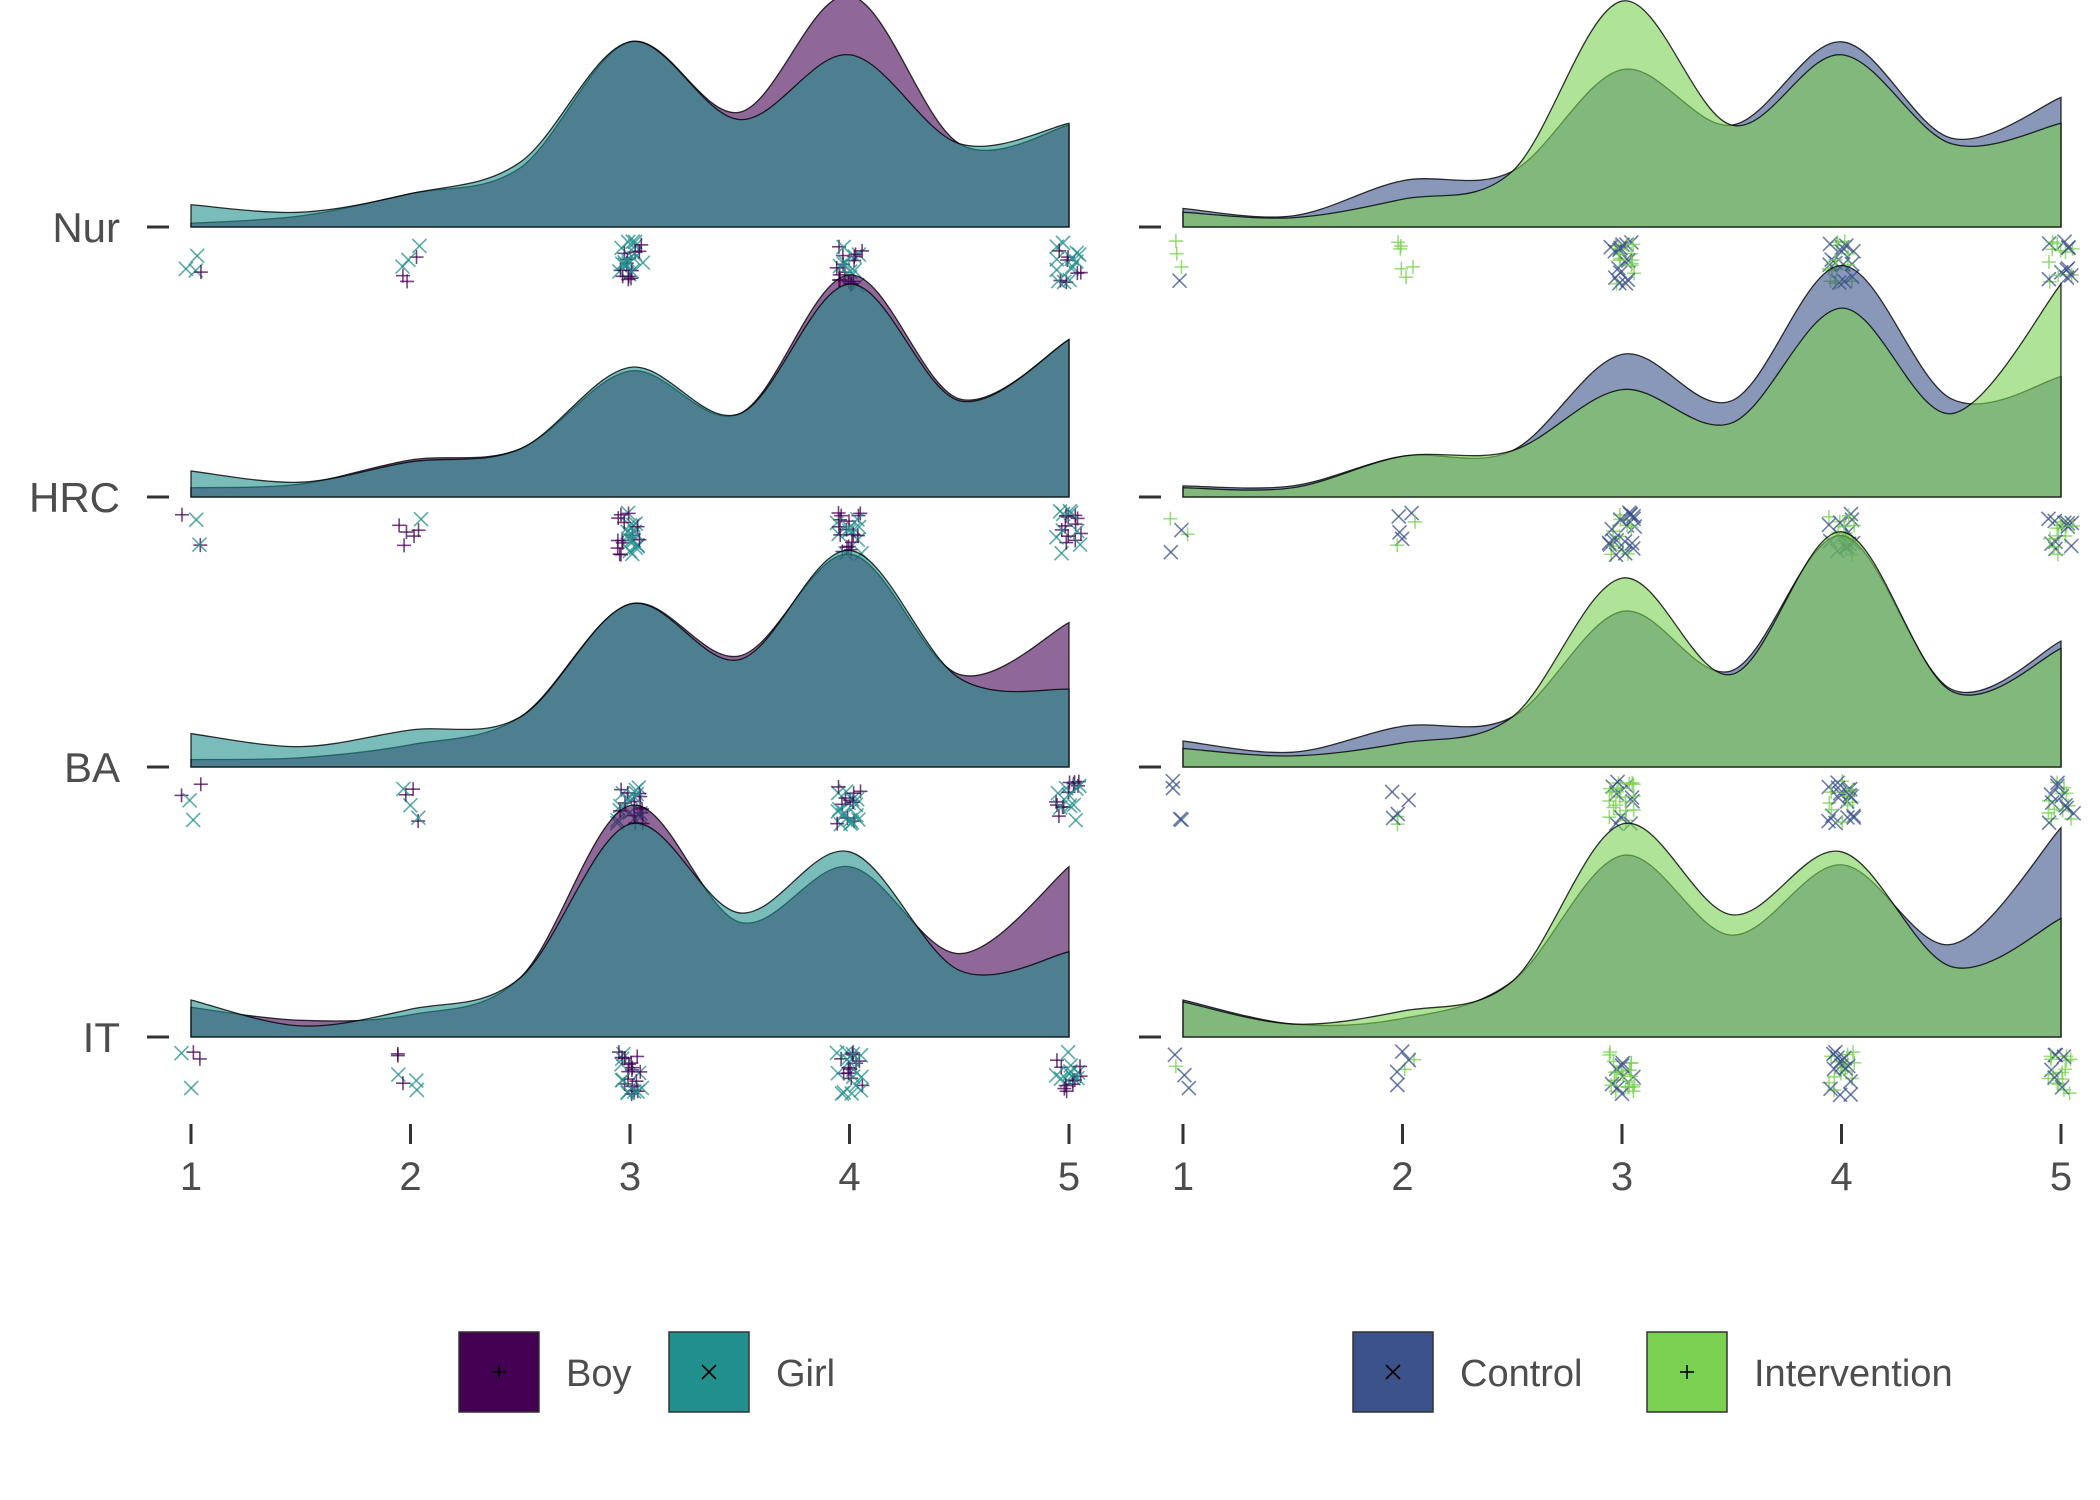 This screenshot has width=2100, height=1500. What do you see at coordinates (1623, 802) in the screenshot?
I see `jitter-points-ba` at bounding box center [1623, 802].